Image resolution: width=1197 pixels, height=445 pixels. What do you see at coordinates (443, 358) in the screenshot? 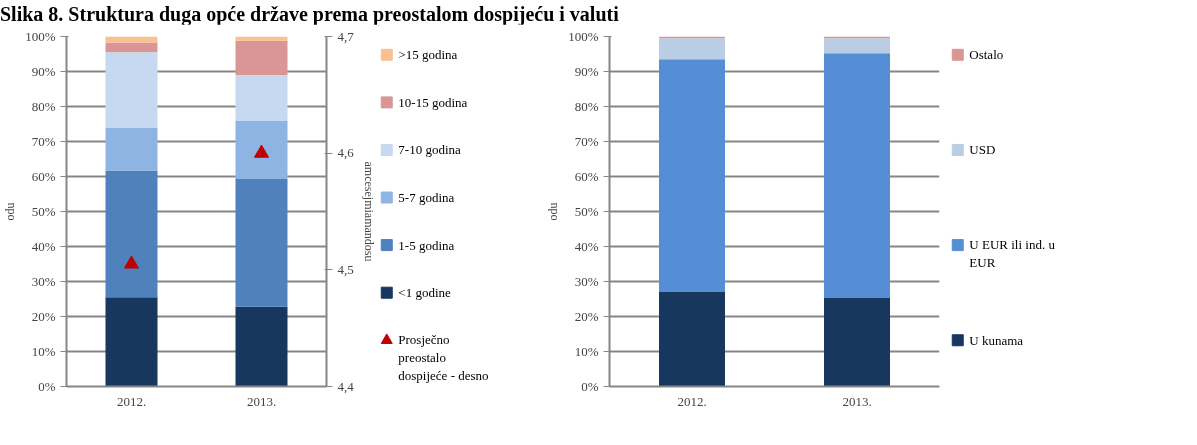
I see `legend-label: Prosječno preostalo dospijeće - desno` at bounding box center [443, 358].